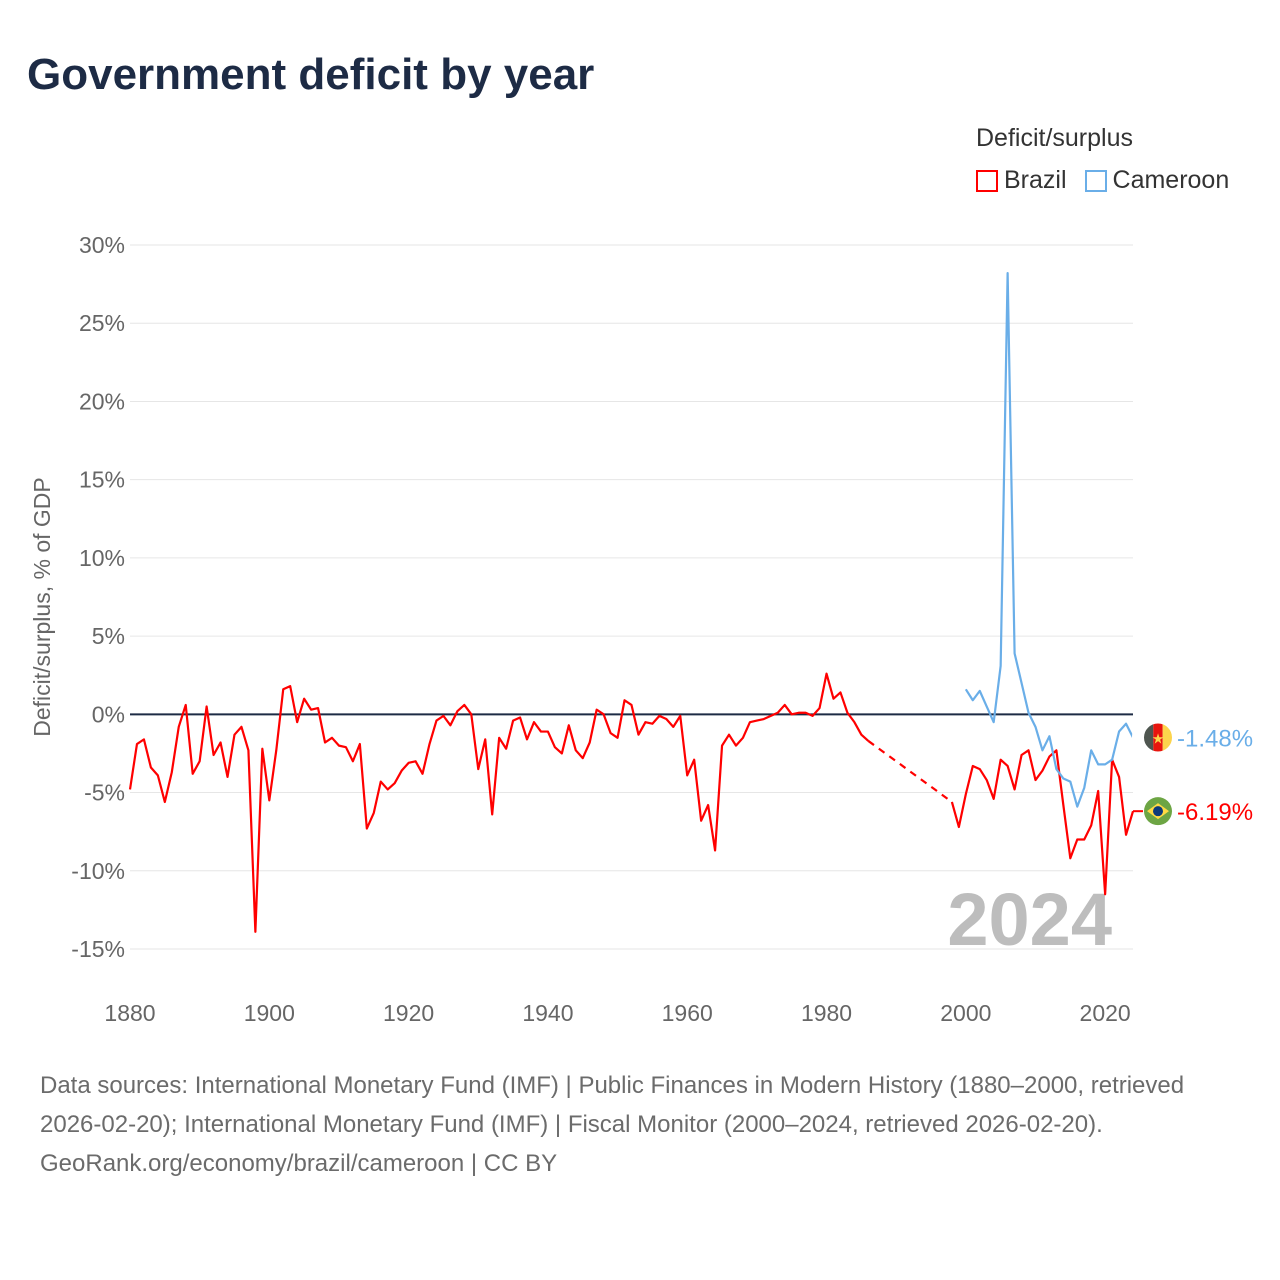 The width and height of the screenshot is (1280, 1280). I want to click on y-tick-label: -10%, so click(98, 871).